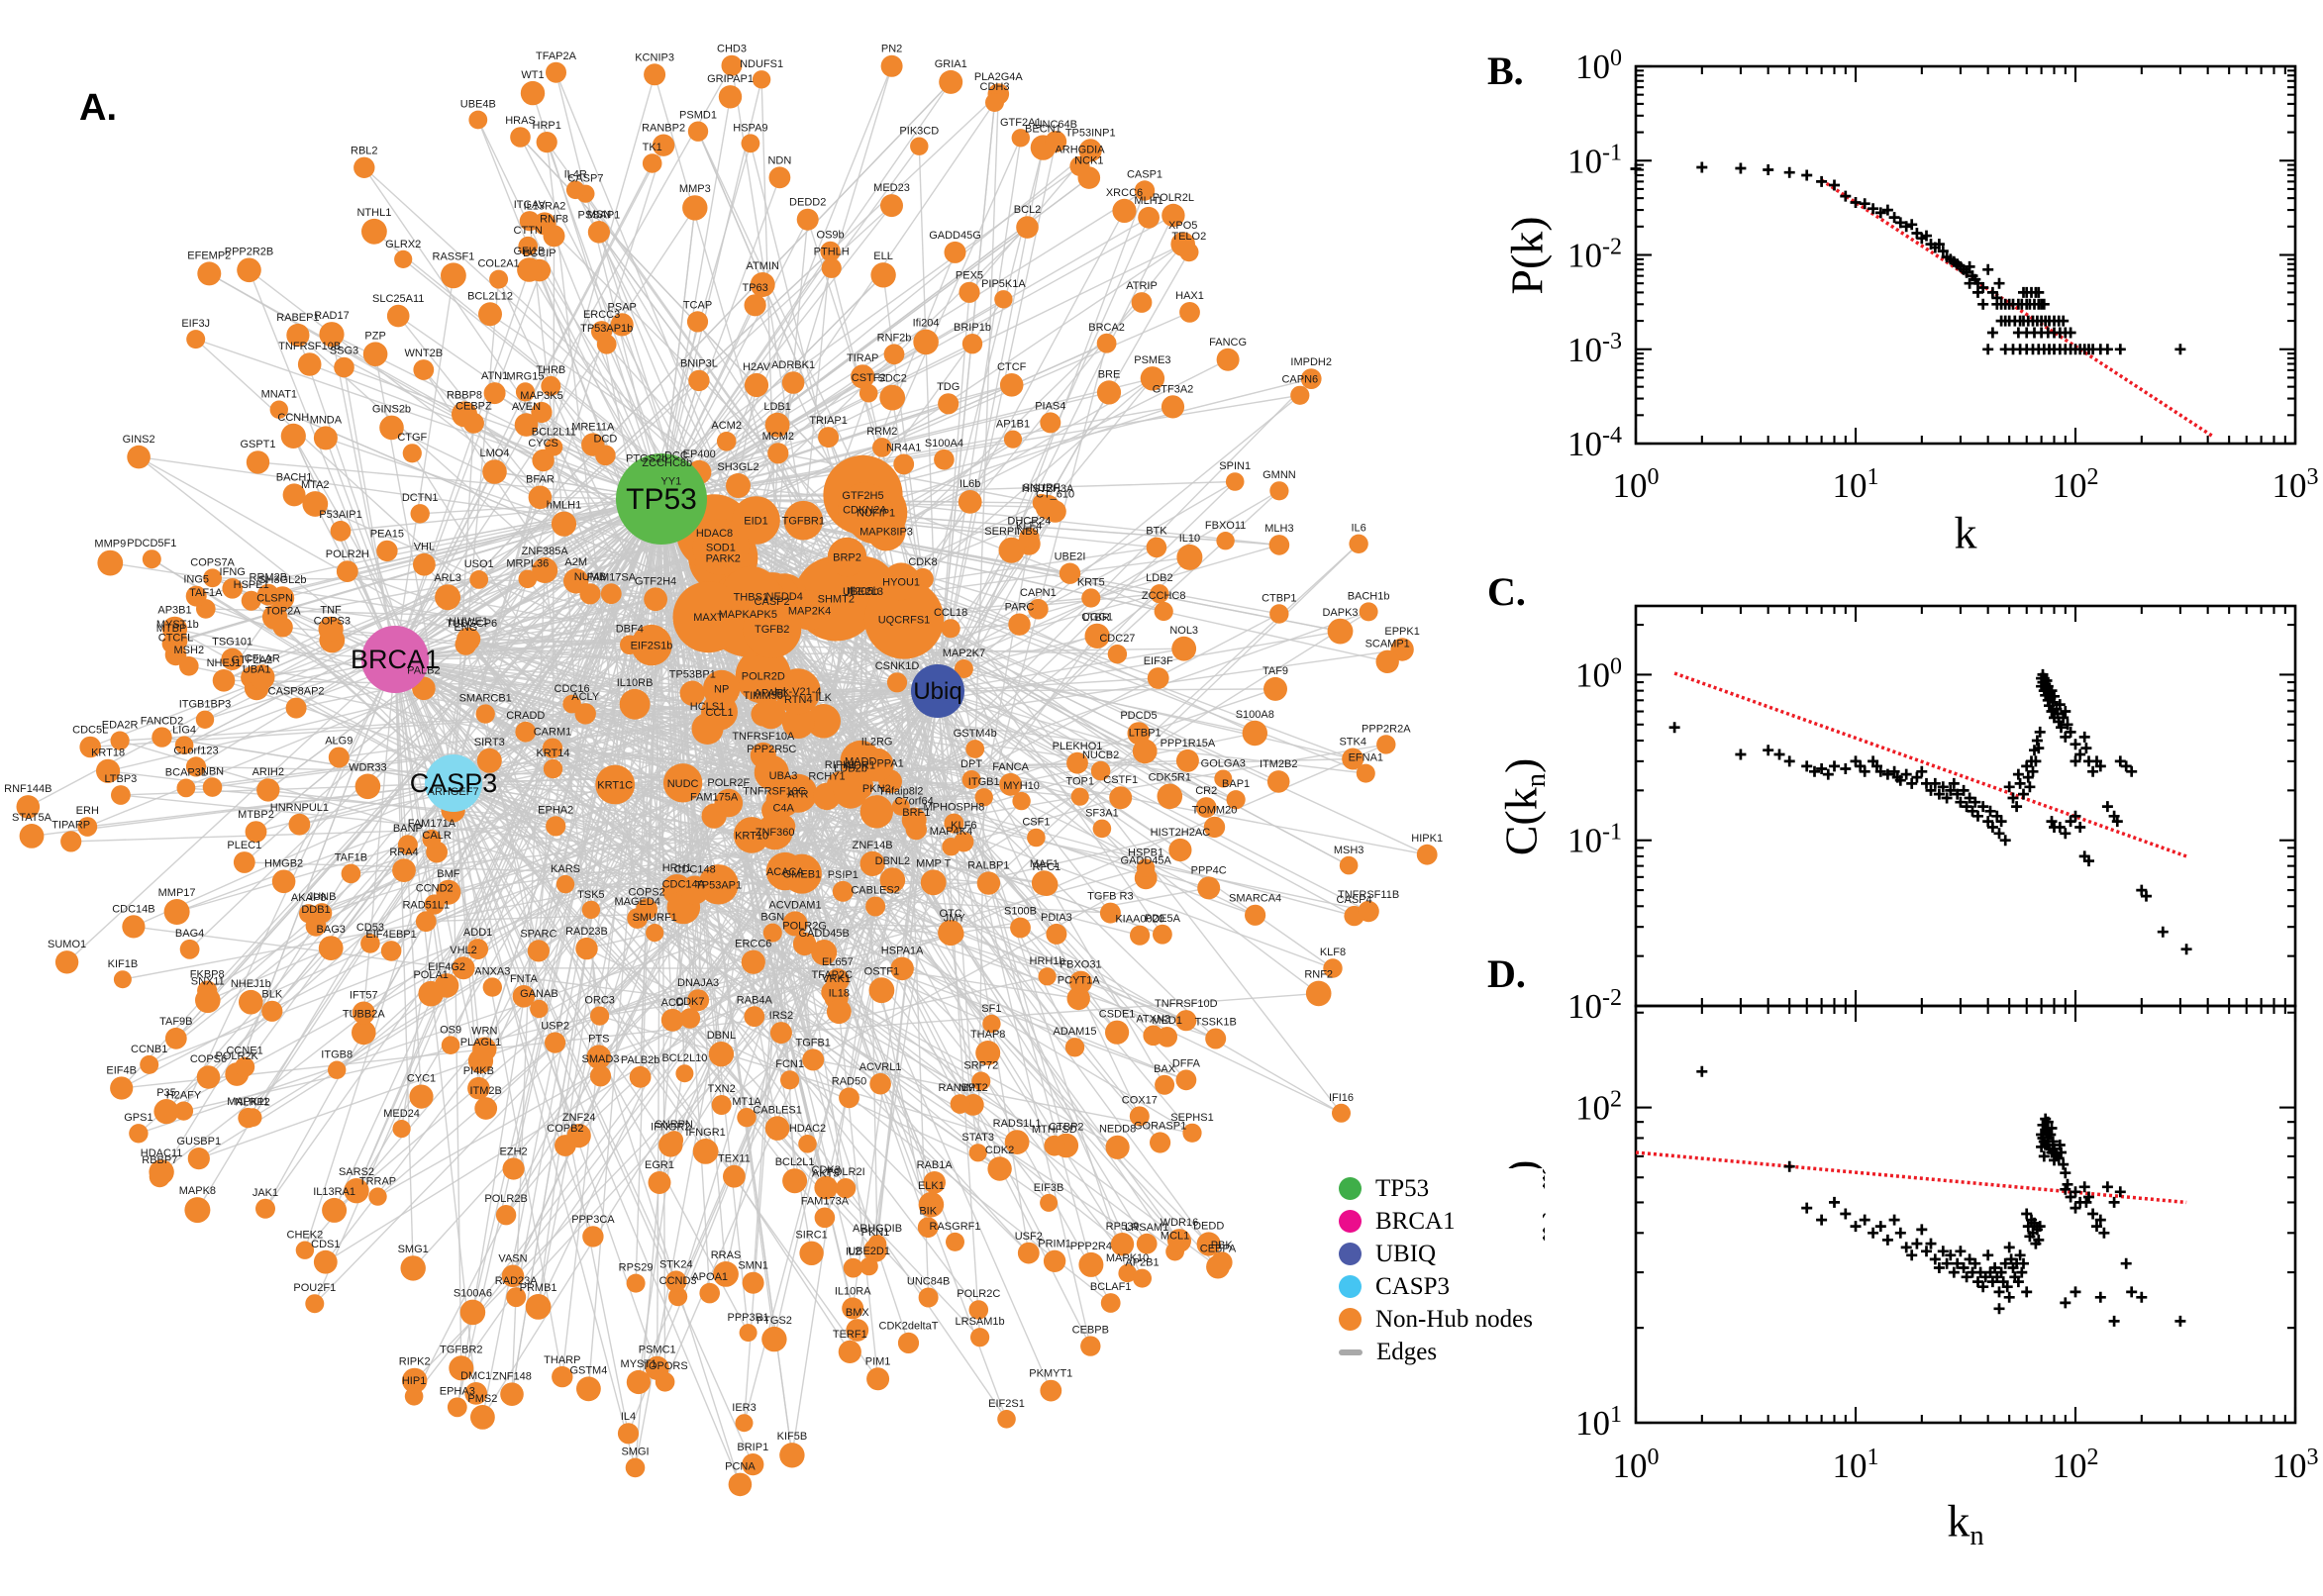 This screenshot has width=2323, height=1596. I want to click on scatter-layer, so click(1908, 258).